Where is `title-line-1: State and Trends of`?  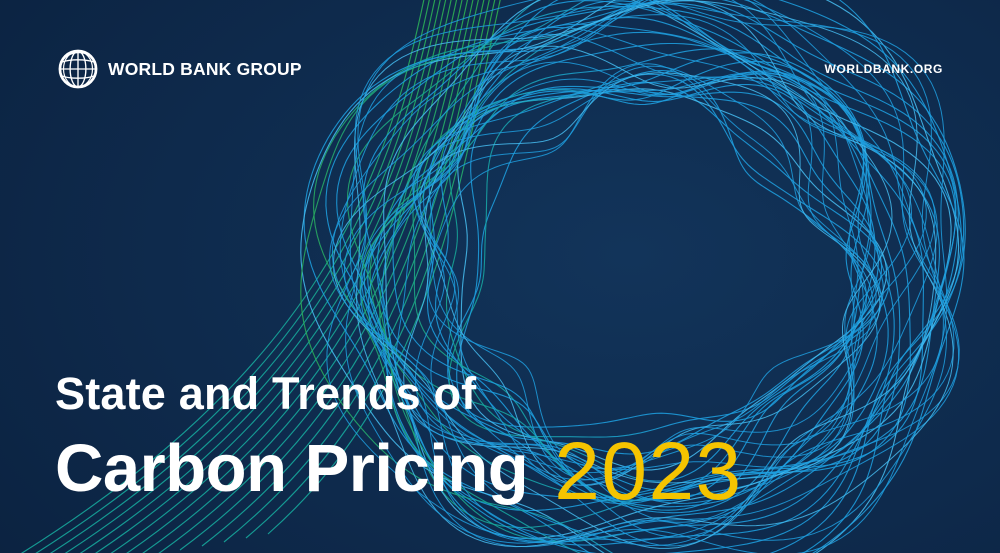 title-line-1: State and Trends of is located at coordinates (266, 393).